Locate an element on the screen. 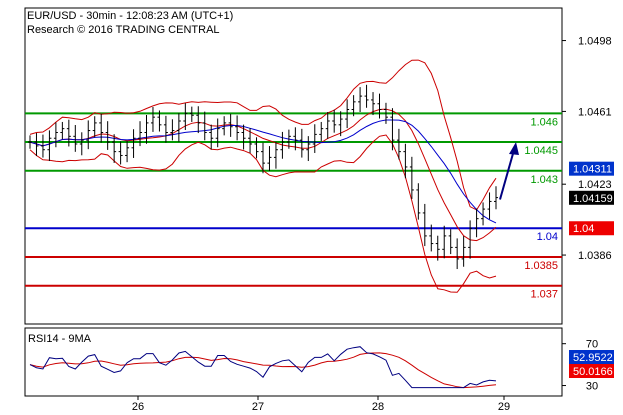  x-tick-label: 29 is located at coordinates (504, 407).